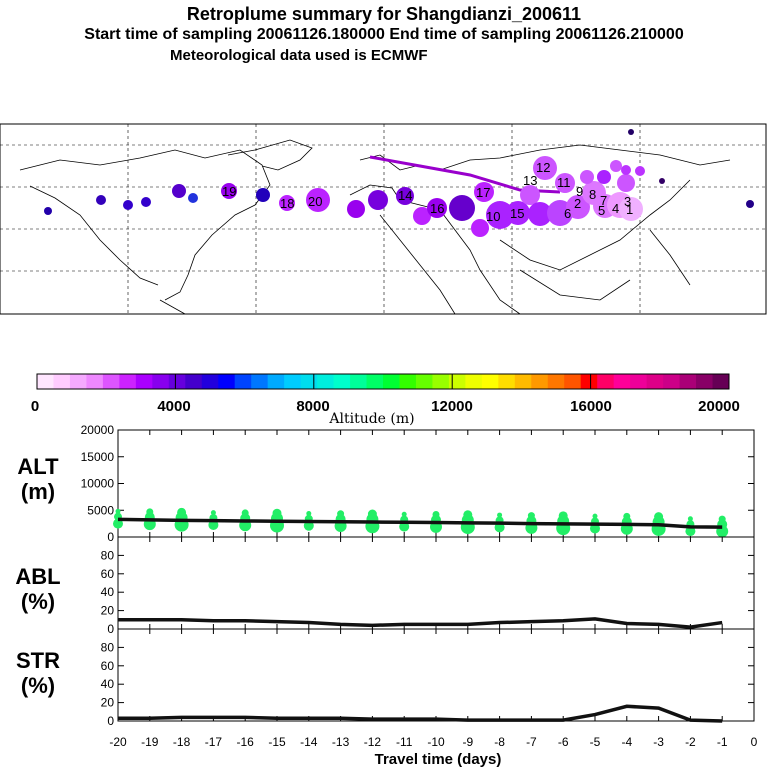  Describe the element at coordinates (118, 742) in the screenshot. I see `x-tick-label: -20` at that location.